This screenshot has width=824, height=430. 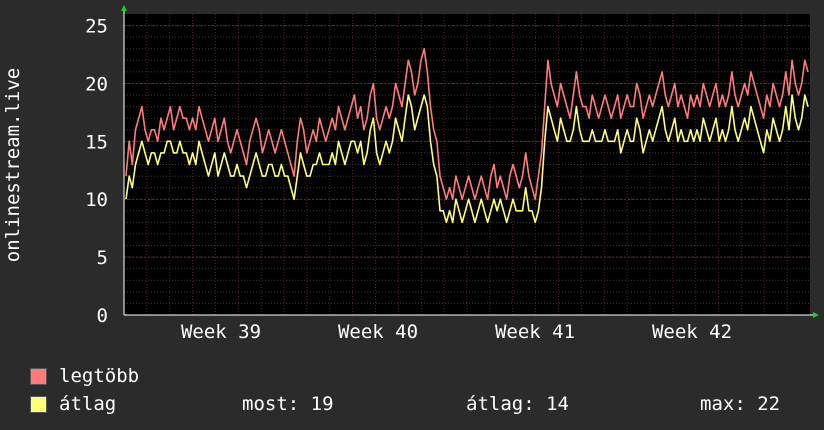 I want to click on x-axis-arrow-icon, so click(x=816, y=315).